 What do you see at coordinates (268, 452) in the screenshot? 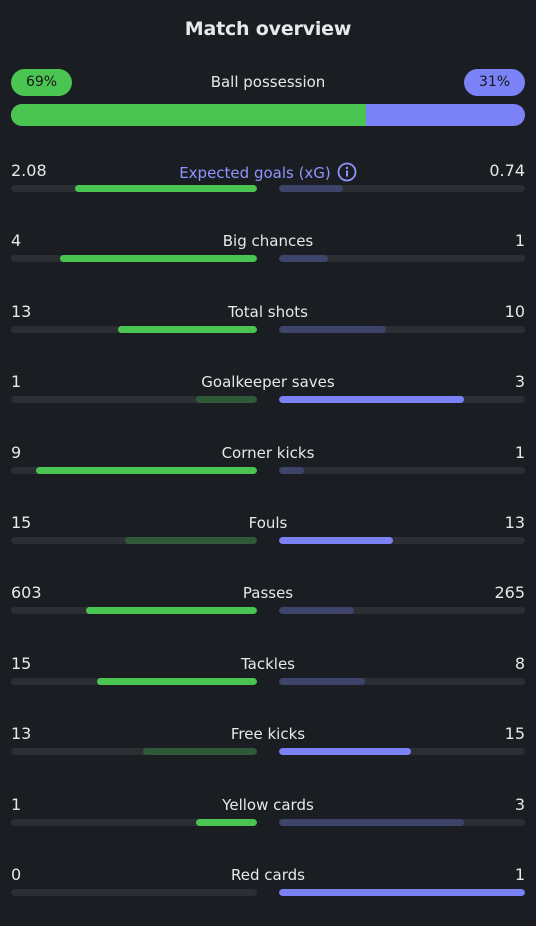
I see `stat-label: Corner kicks` at bounding box center [268, 452].